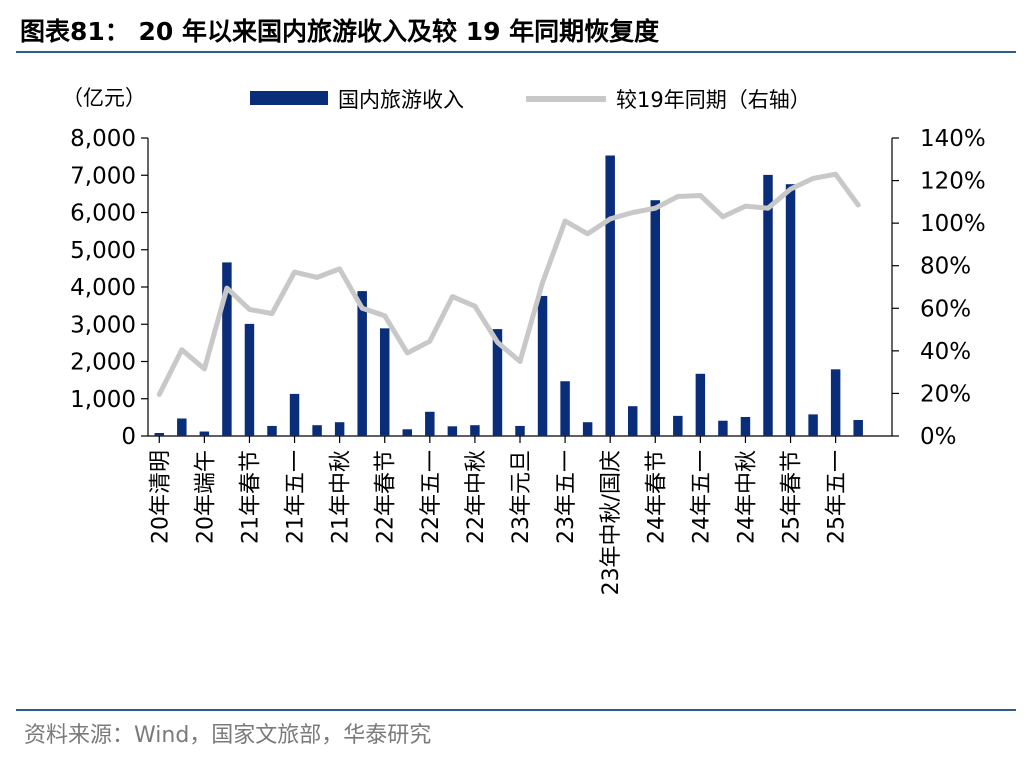 This screenshot has height=760, width=1036. Describe the element at coordinates (530, 100) in the screenshot. I see `legend: 国内旅游收入 较19年同期（右轴）` at that location.